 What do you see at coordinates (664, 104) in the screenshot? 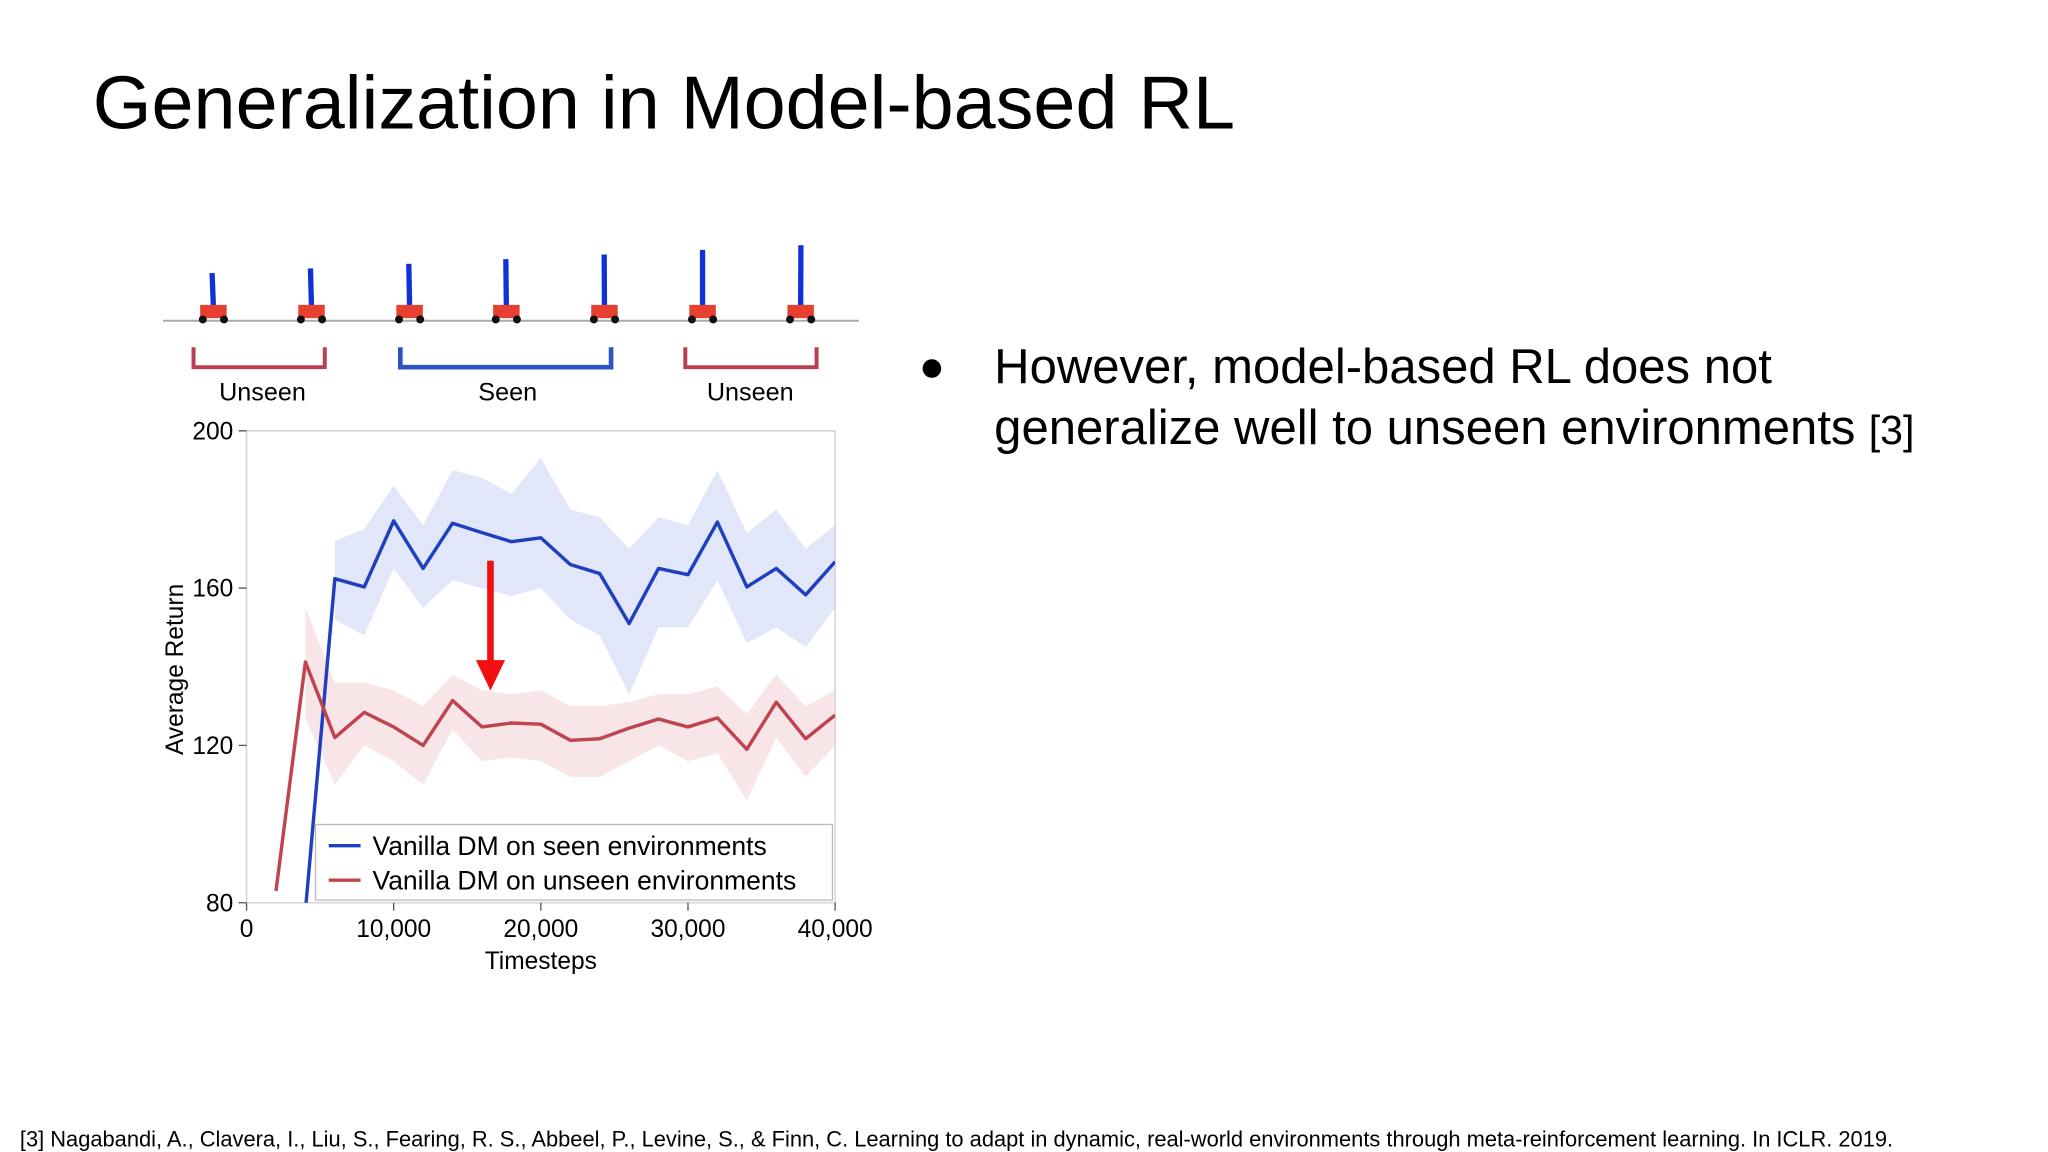
I see `slide-title: Generalization in Model-based RL` at bounding box center [664, 104].